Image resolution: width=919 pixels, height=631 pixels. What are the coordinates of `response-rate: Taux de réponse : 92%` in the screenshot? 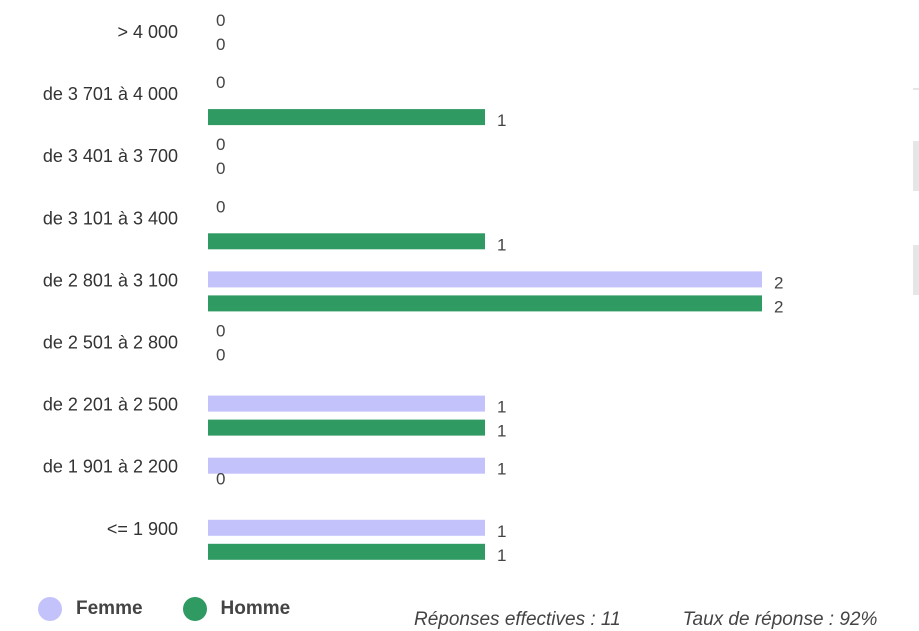 It's located at (780, 619).